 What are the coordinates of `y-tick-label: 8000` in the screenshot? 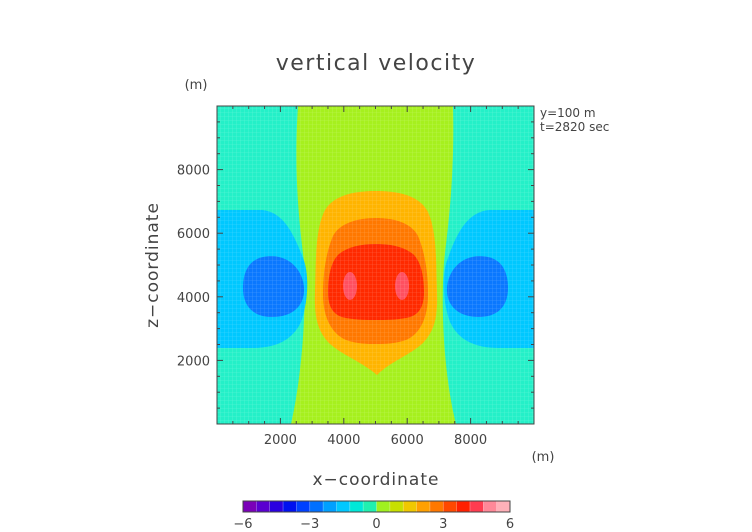 It's located at (193, 171).